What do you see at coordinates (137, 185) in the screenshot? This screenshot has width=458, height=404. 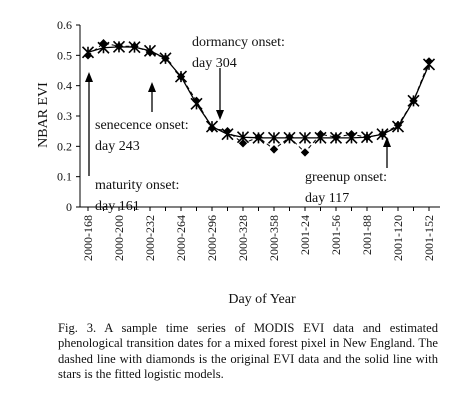 I see `annotation-label: maturity onset:` at bounding box center [137, 185].